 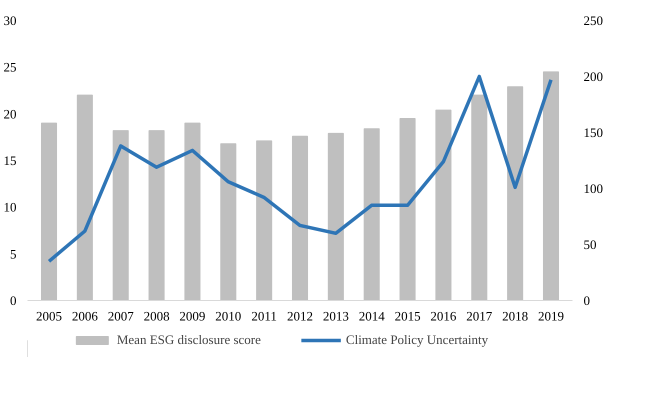 I want to click on legend-label: Mean ESG disclosure score, so click(x=188, y=340).